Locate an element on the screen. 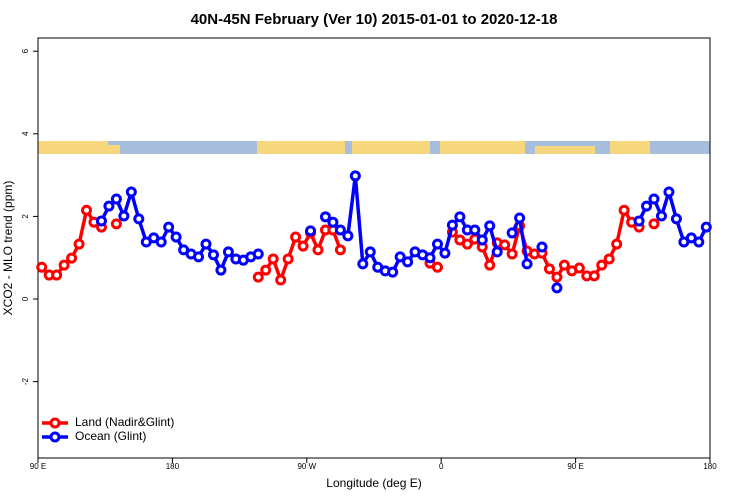 The image size is (750, 500). legend-label: Land (Nadir&Glint) is located at coordinates (124, 422).